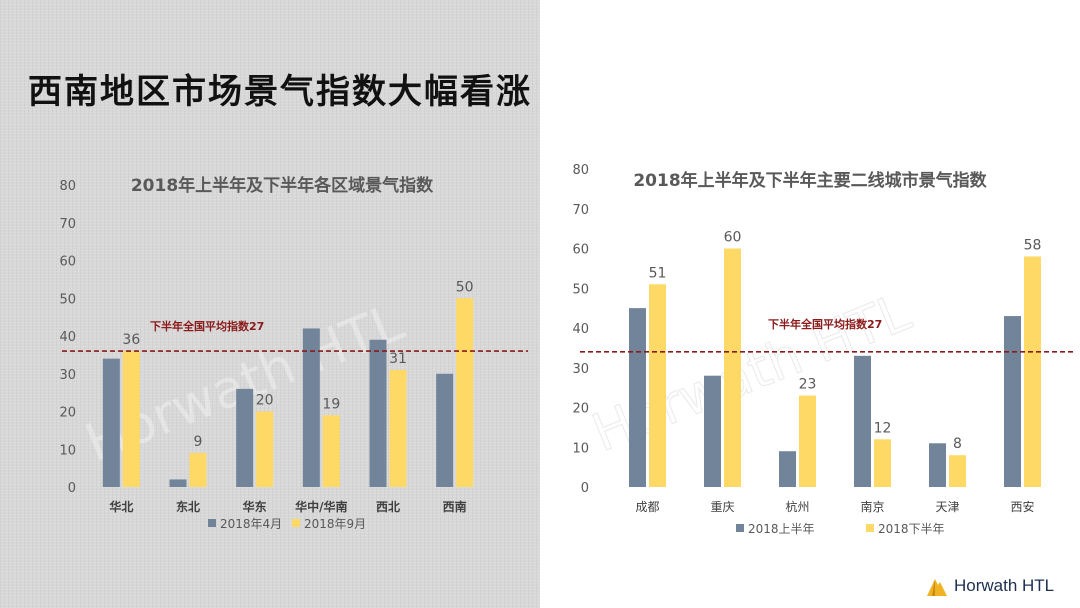 This screenshot has height=608, width=1080. Describe the element at coordinates (388, 506) in the screenshot. I see `category-label: 西北` at that location.